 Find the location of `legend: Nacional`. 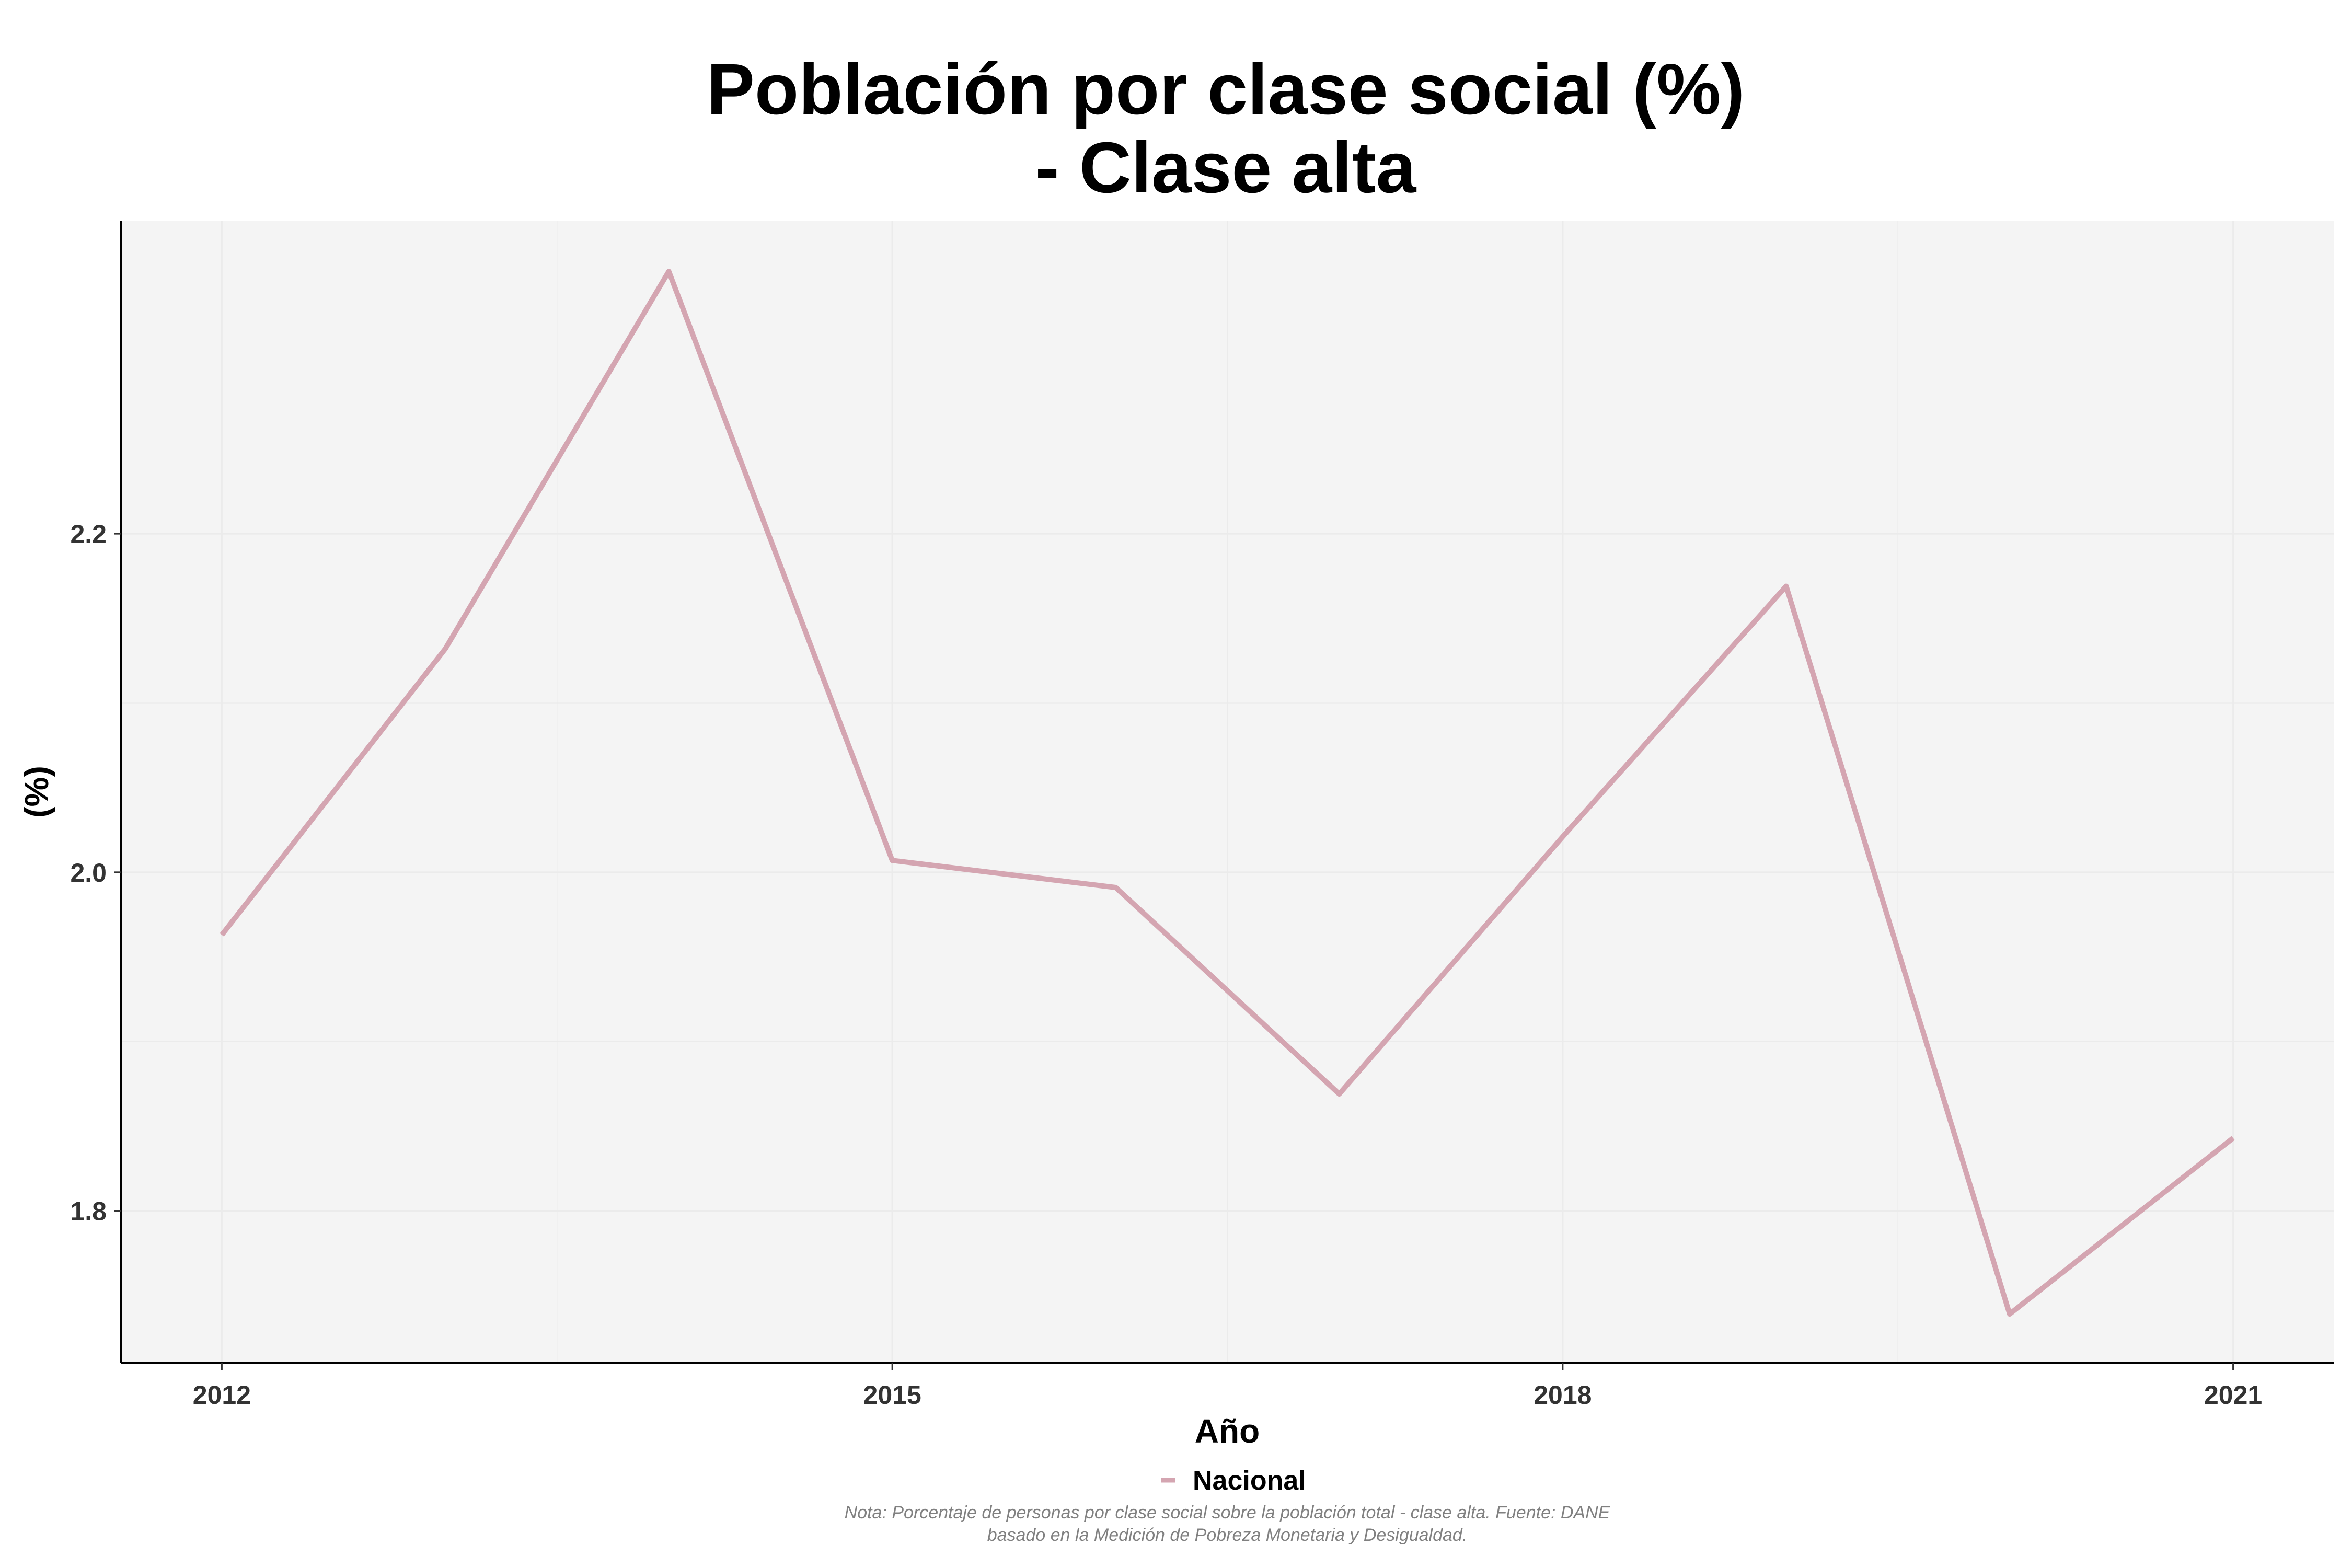

legend: Nacional is located at coordinates (1233, 1481).